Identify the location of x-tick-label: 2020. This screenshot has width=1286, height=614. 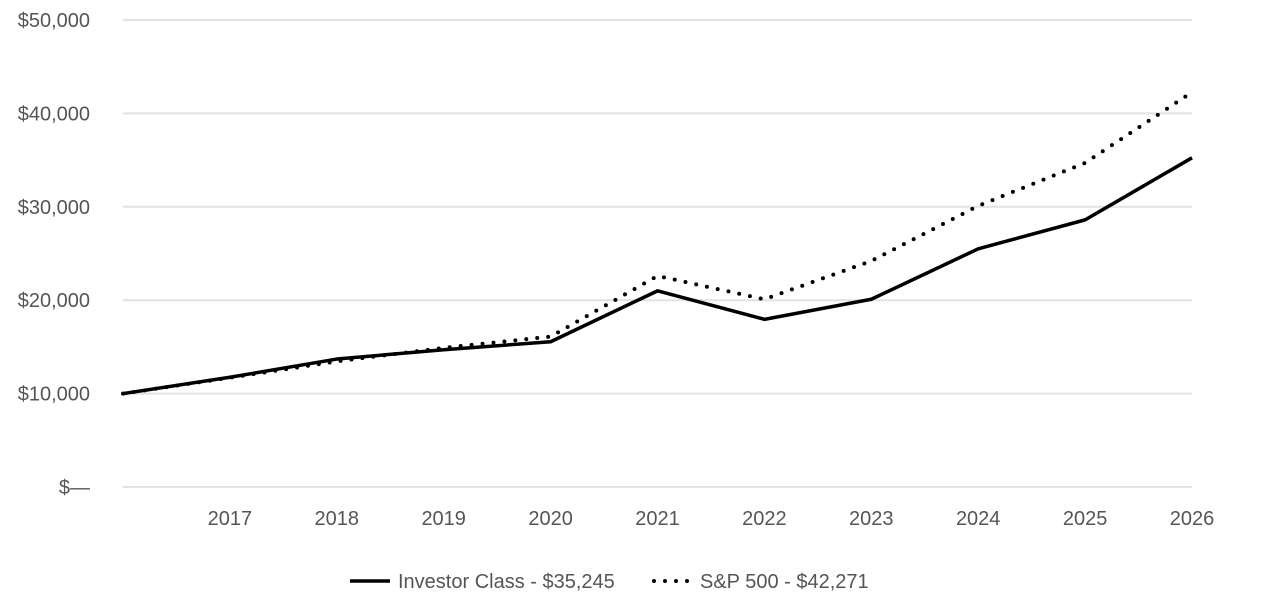
(550, 519).